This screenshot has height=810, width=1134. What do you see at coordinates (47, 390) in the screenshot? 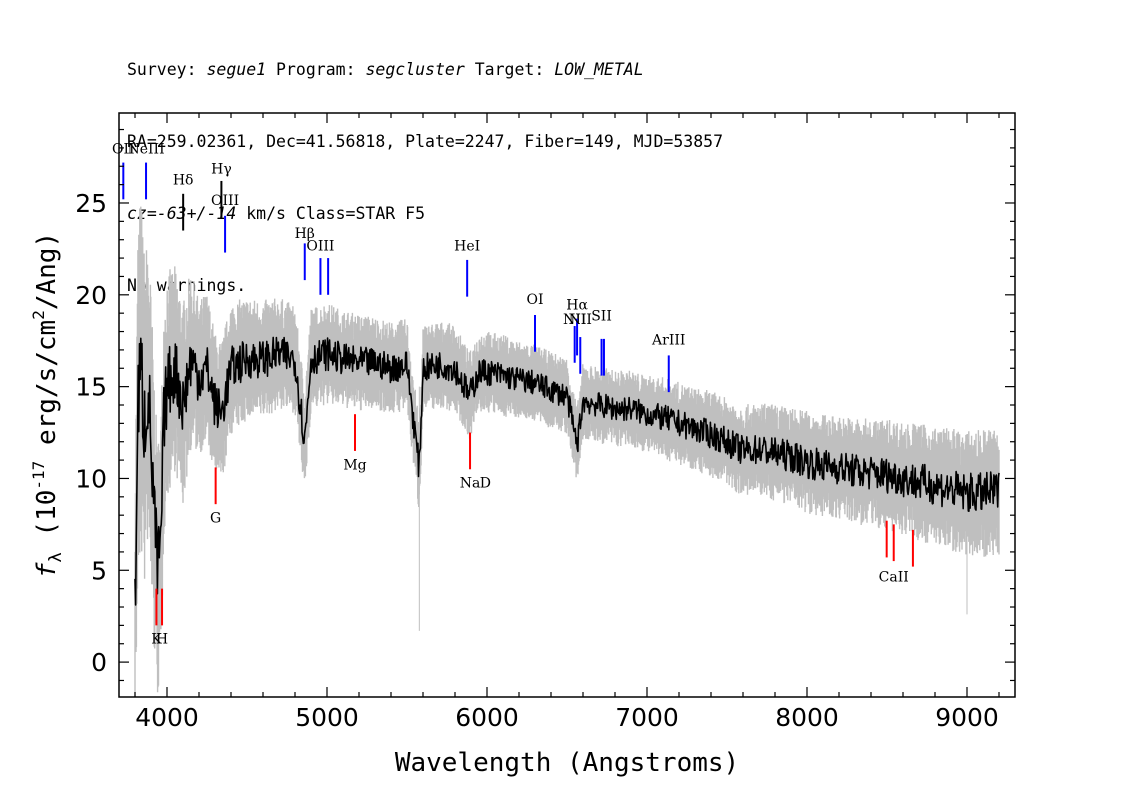
I see `y-axis-unit: erg/s/cm` at bounding box center [47, 390].